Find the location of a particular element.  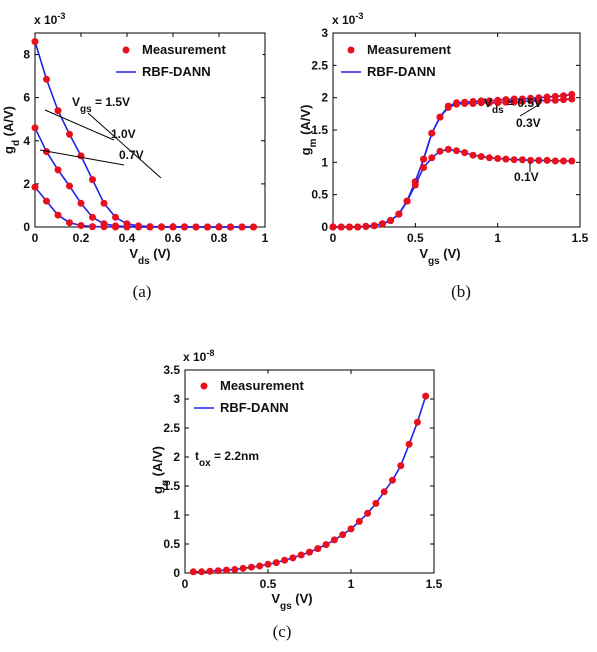

curve-annotation: 0.7V is located at coordinates (131, 155).